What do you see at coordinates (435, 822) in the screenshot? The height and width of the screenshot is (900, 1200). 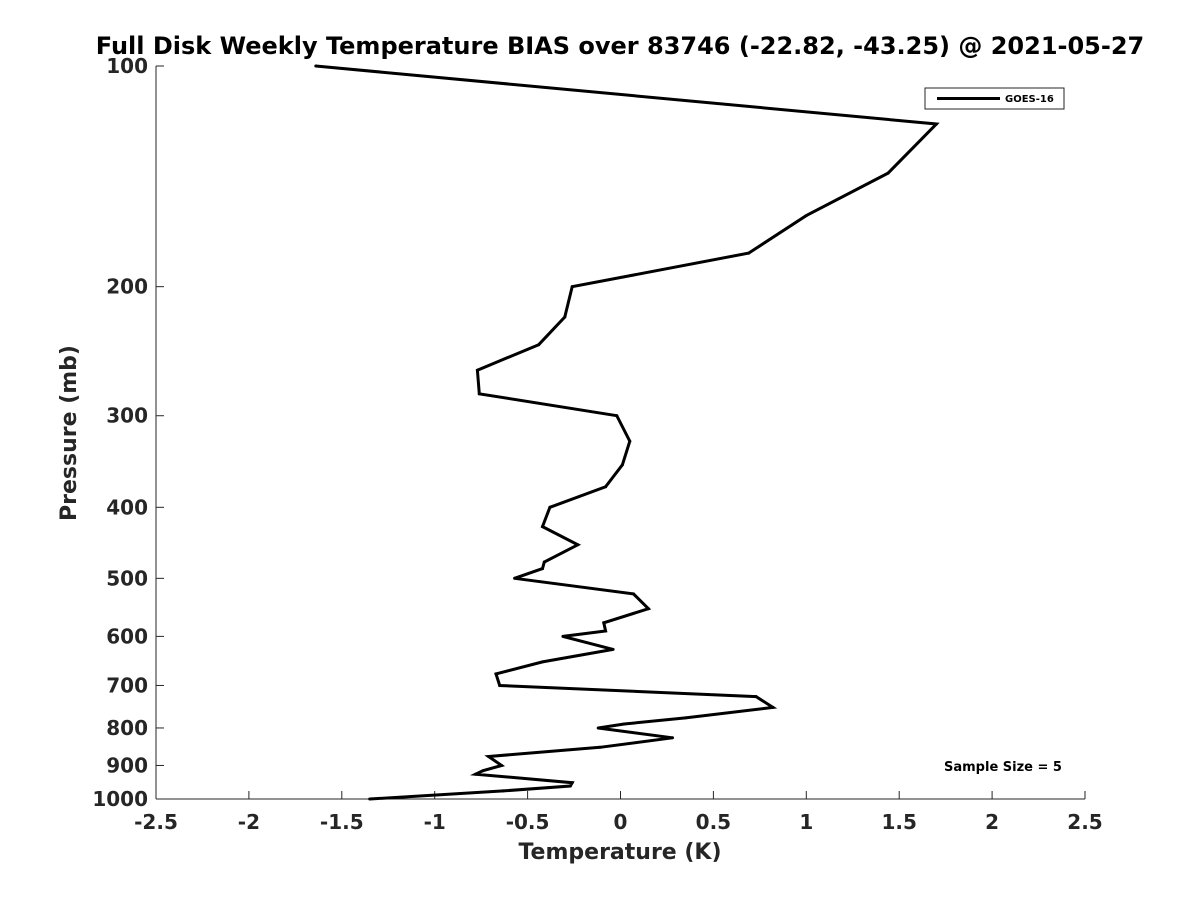 I see `x-tick-label: -1` at bounding box center [435, 822].